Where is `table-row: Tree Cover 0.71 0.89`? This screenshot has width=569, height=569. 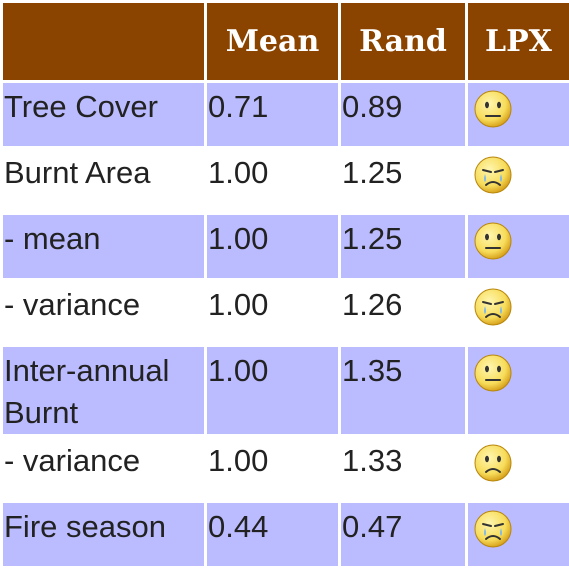
table-row: Tree Cover 0.71 0.89 is located at coordinates (285, 115).